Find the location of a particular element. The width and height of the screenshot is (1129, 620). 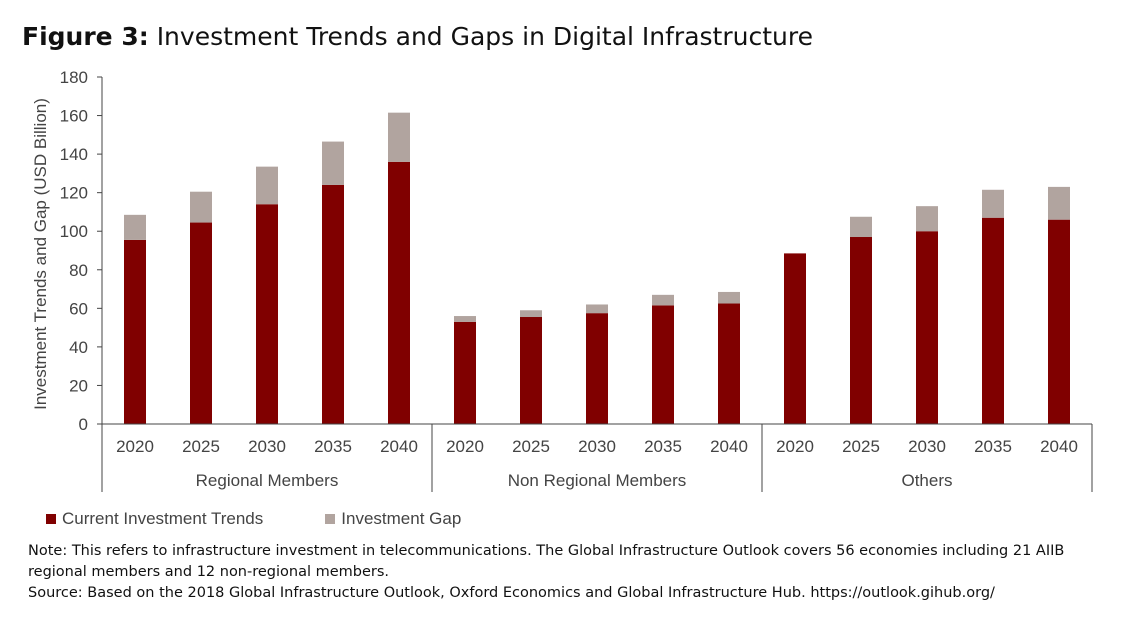

legend: Current Investment Trends Investment Gap is located at coordinates (253, 519).